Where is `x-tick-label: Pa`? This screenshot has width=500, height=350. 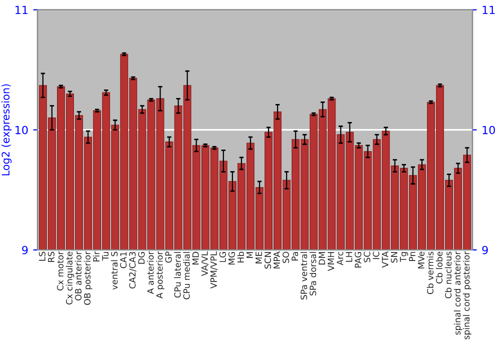
x-tick-label: Pa is located at coordinates (295, 256).